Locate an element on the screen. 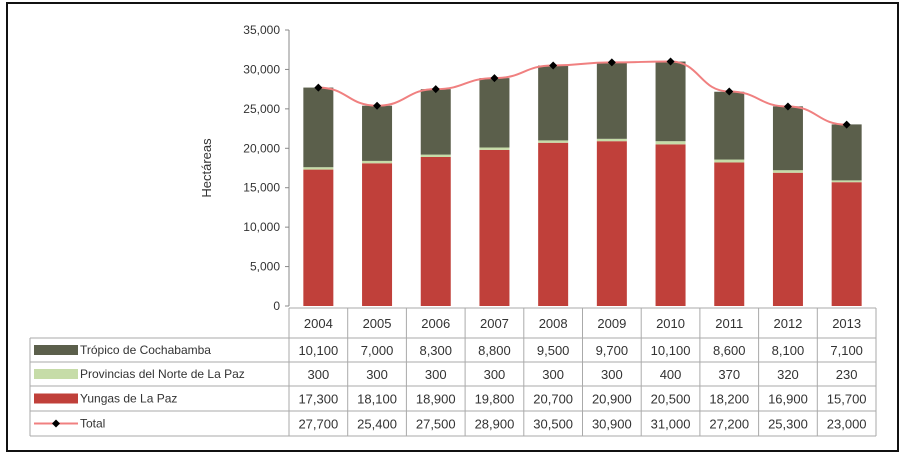 The width and height of the screenshot is (909, 458). x-tick-label: 2007 is located at coordinates (494, 323).